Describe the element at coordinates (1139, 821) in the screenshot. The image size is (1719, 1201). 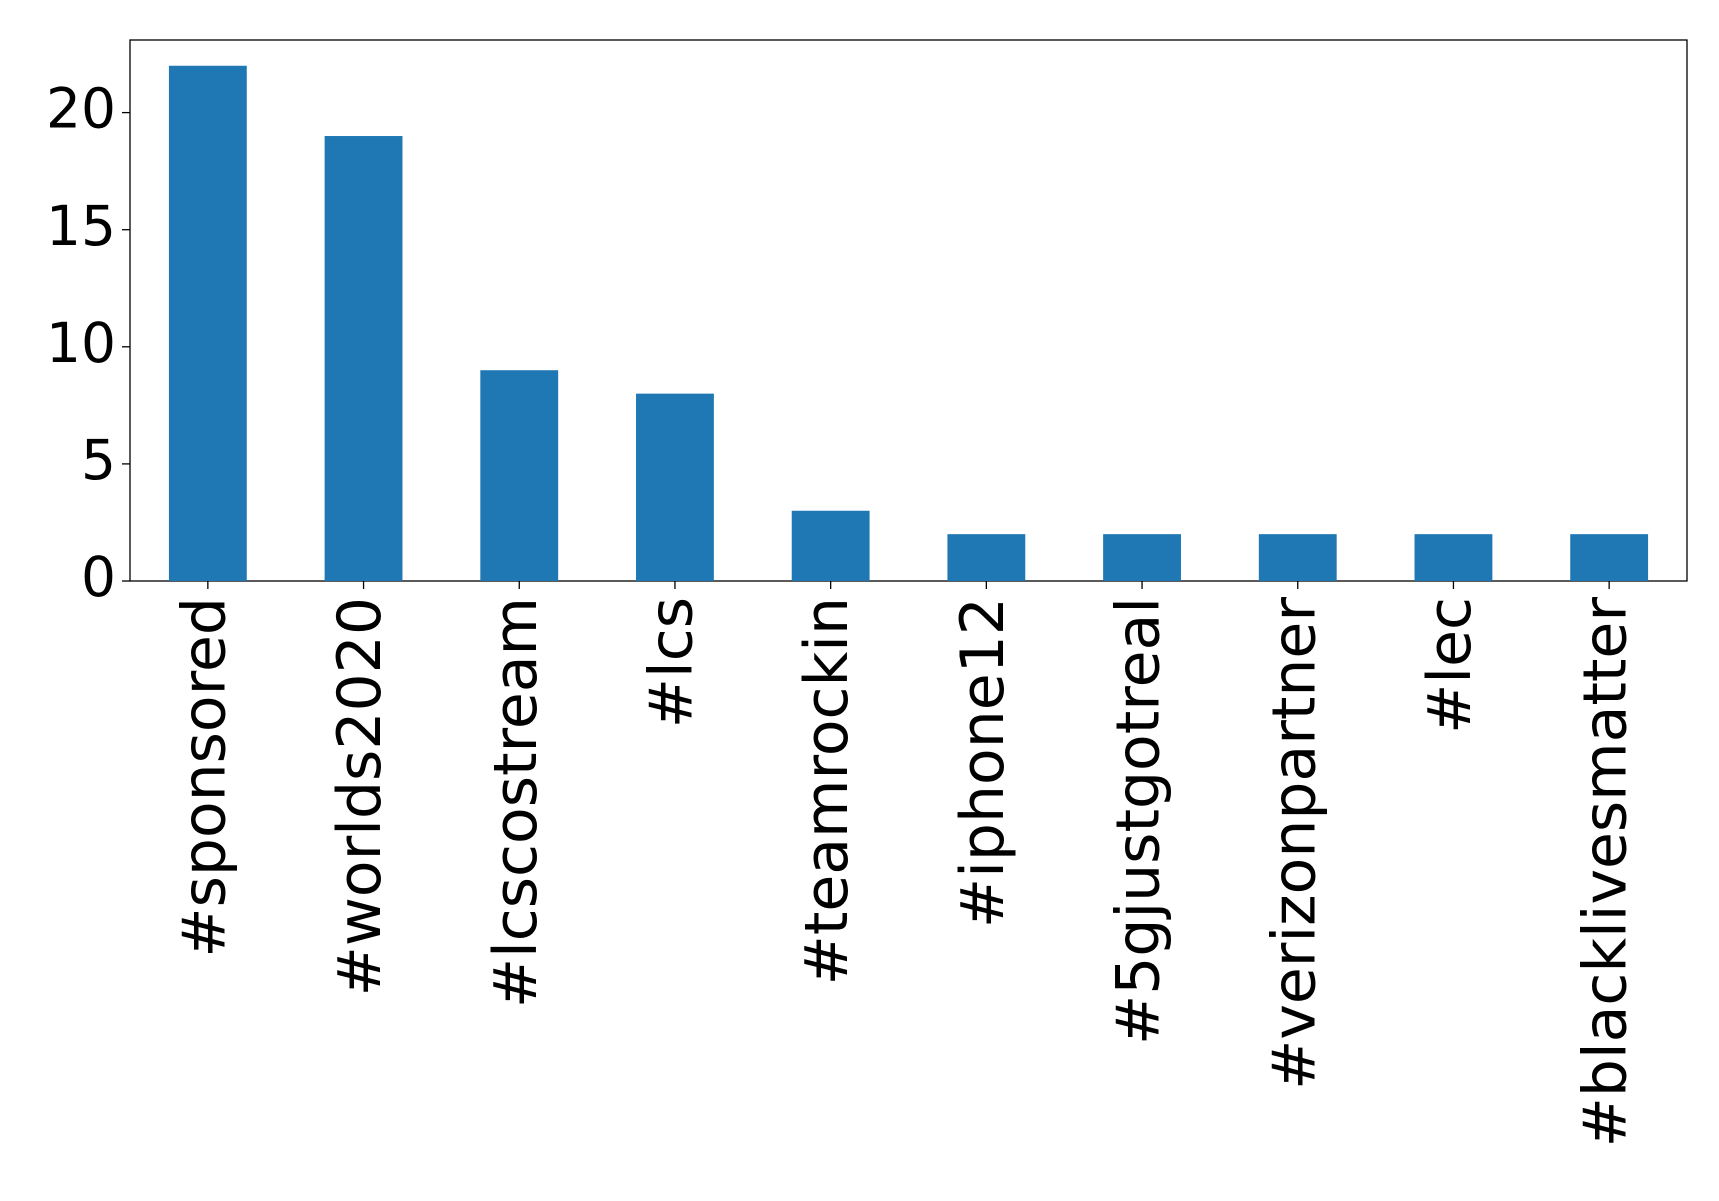
I see `x-tick-label: #5gjustgotreal` at that location.